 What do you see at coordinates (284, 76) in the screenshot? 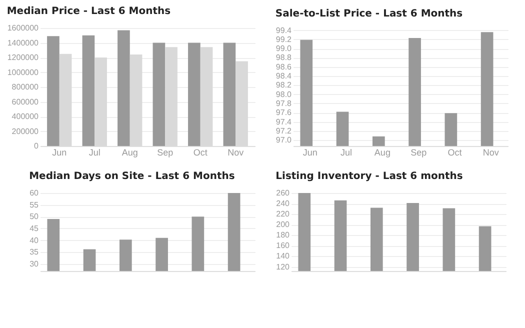
I see `y-tick-label: 98.4` at bounding box center [284, 76].